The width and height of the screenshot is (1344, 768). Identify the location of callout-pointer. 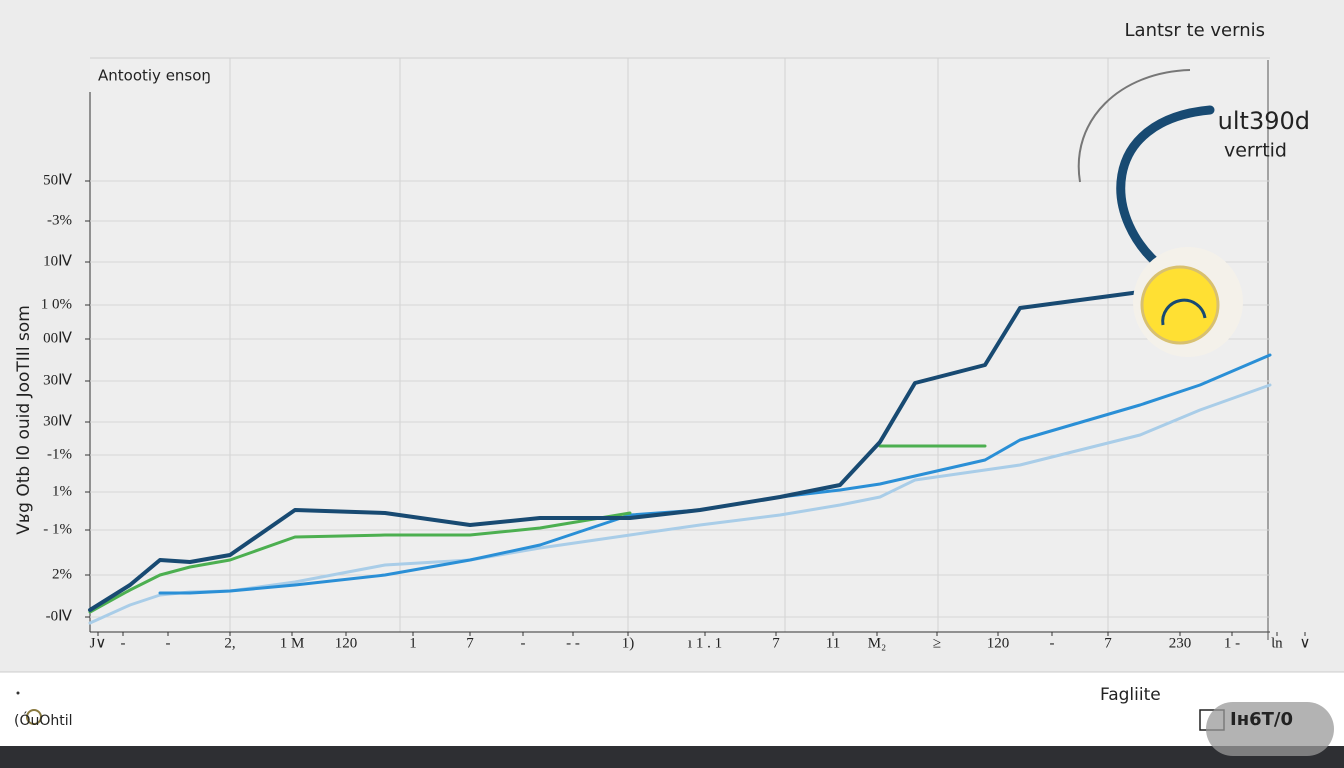
(1165, 190).